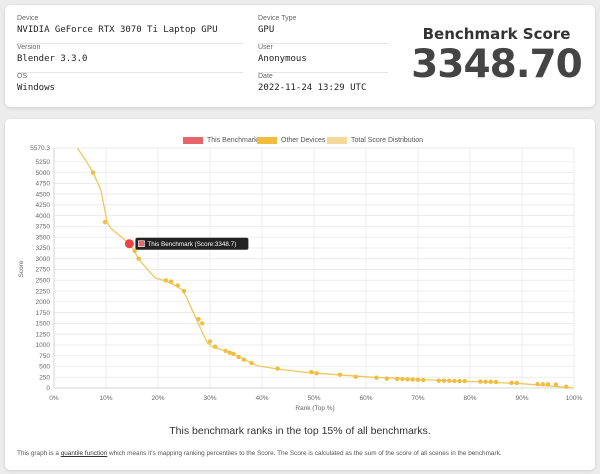 This screenshot has height=474, width=600. I want to click on version-field: Version Blender 3.3.0, so click(130, 58).